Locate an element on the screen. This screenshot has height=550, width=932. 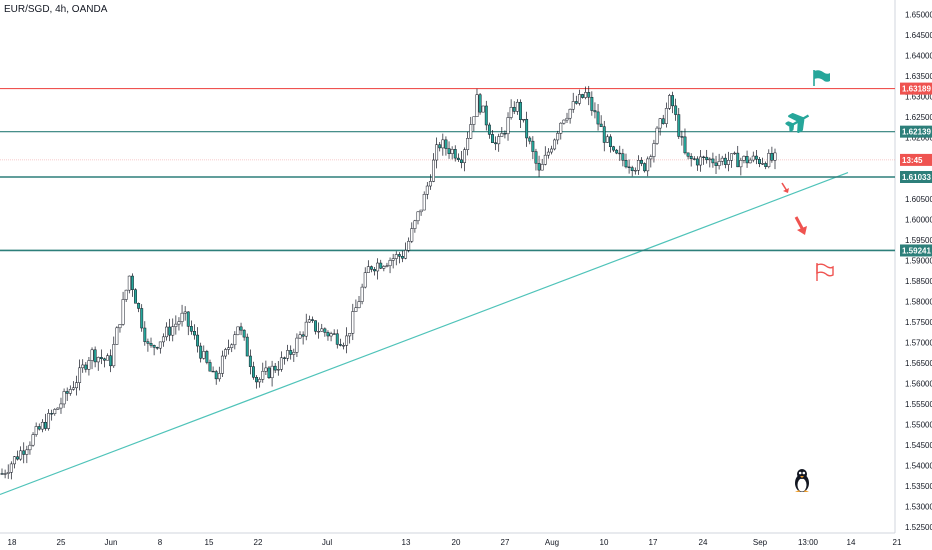
price-tick-label: 1.56500 is located at coordinates (918, 363).